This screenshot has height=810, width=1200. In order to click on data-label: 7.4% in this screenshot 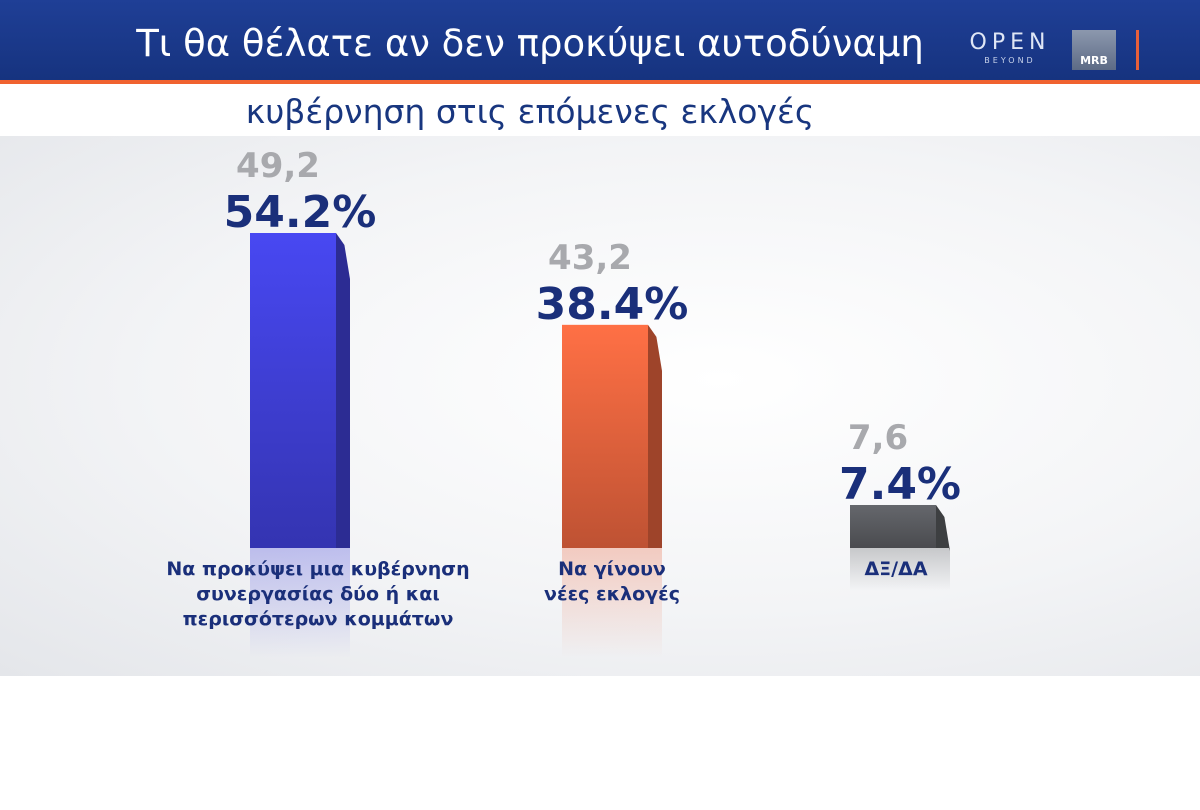, I will do `click(900, 484)`.